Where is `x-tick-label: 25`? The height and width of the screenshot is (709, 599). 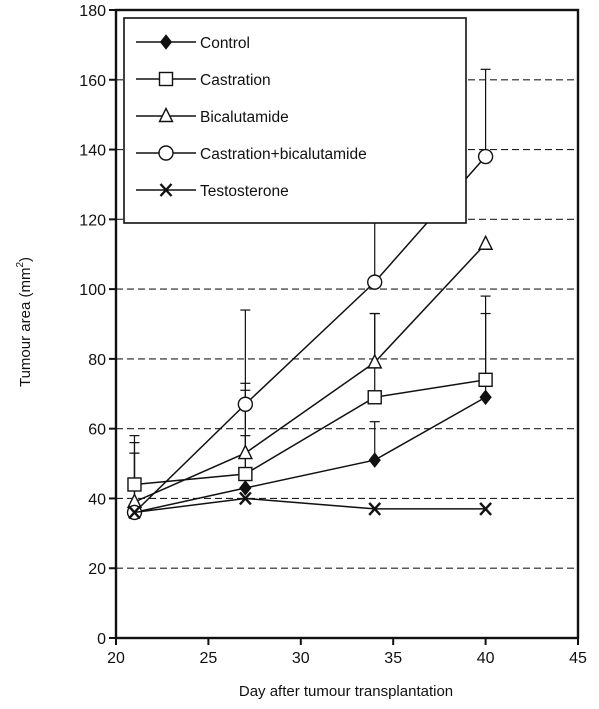
x-tick-label: 25 is located at coordinates (209, 658).